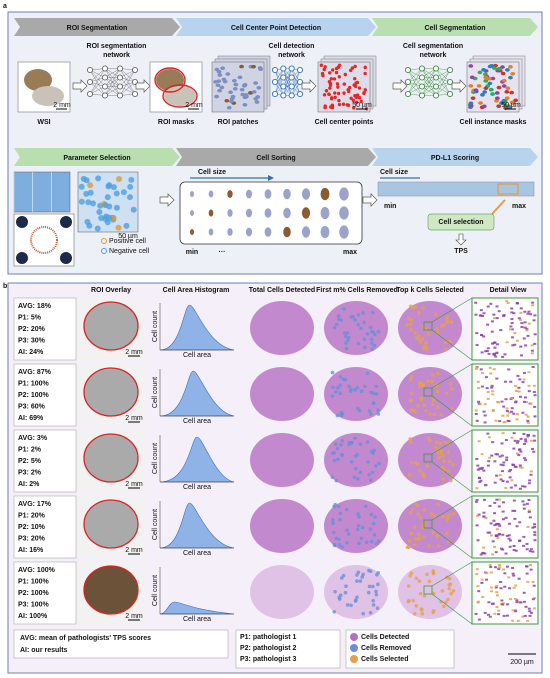 The width and height of the screenshot is (550, 678). I want to click on stats-box, so click(45, 593).